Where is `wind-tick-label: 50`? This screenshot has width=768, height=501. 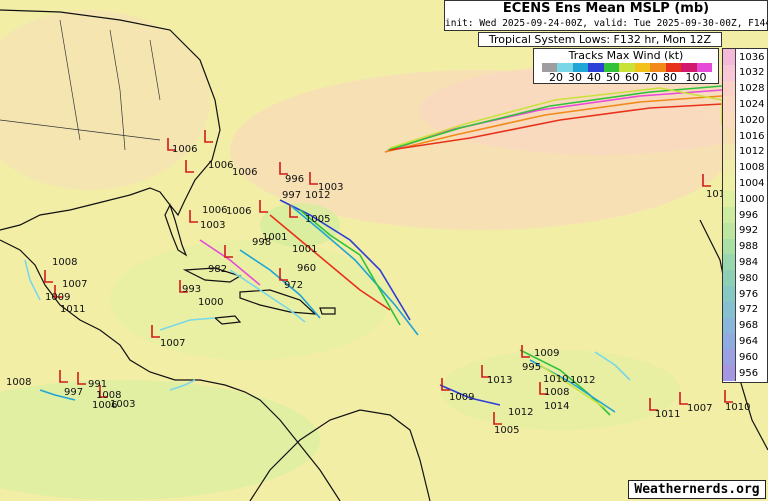
wind-tick-label: 50 is located at coordinates (613, 77).